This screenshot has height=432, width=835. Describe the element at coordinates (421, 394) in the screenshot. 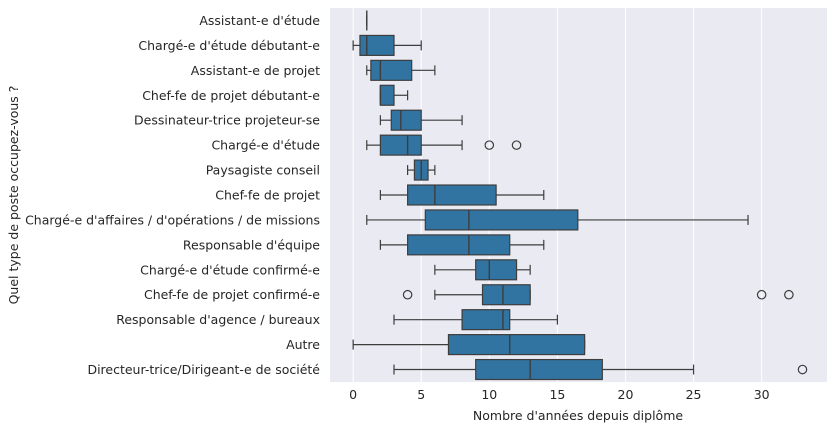

I see `x-tick-label: 5` at that location.